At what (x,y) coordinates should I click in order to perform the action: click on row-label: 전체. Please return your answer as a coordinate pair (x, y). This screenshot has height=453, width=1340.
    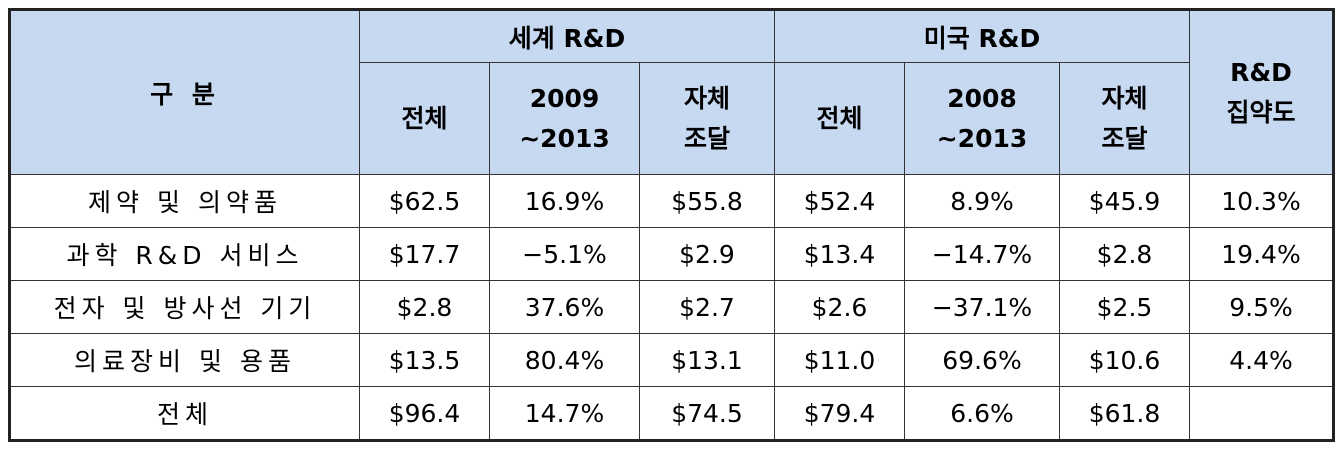
    Looking at the image, I should click on (184, 413).